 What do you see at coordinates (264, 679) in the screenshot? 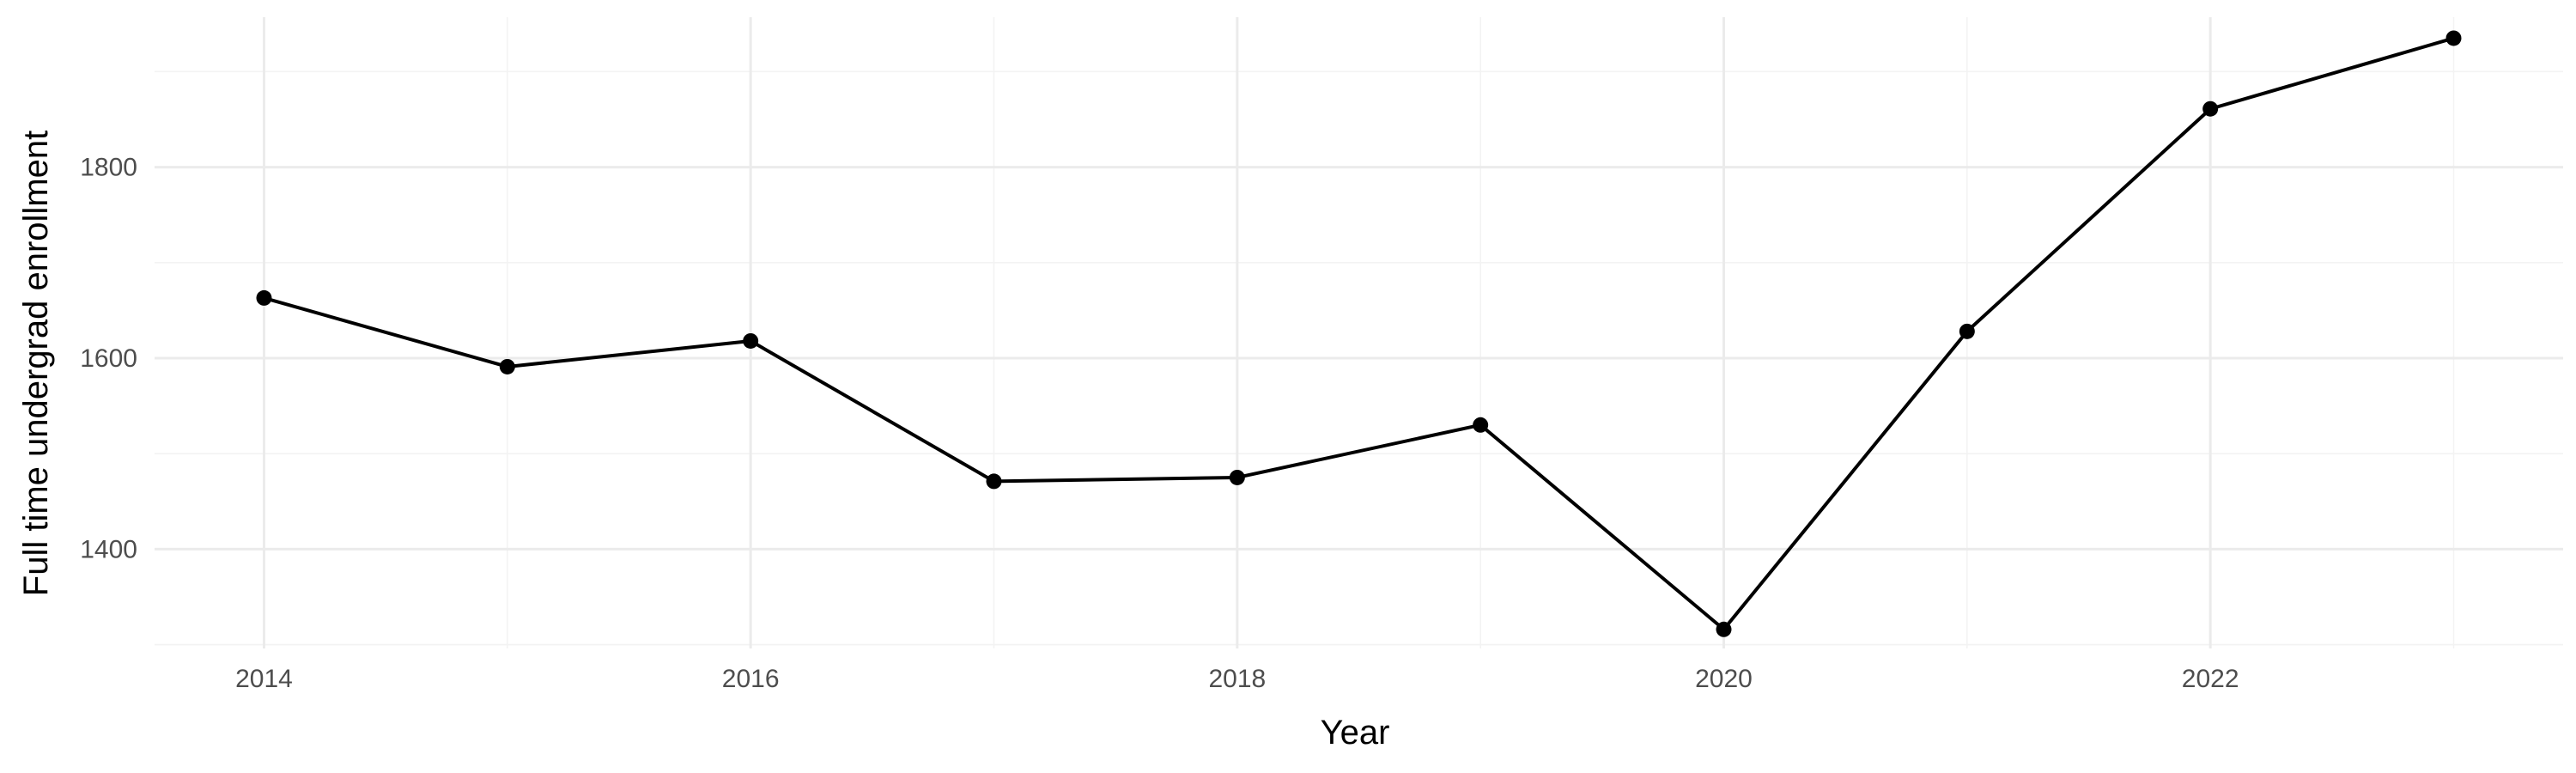
I see `x-tick-label: 2014` at bounding box center [264, 679].